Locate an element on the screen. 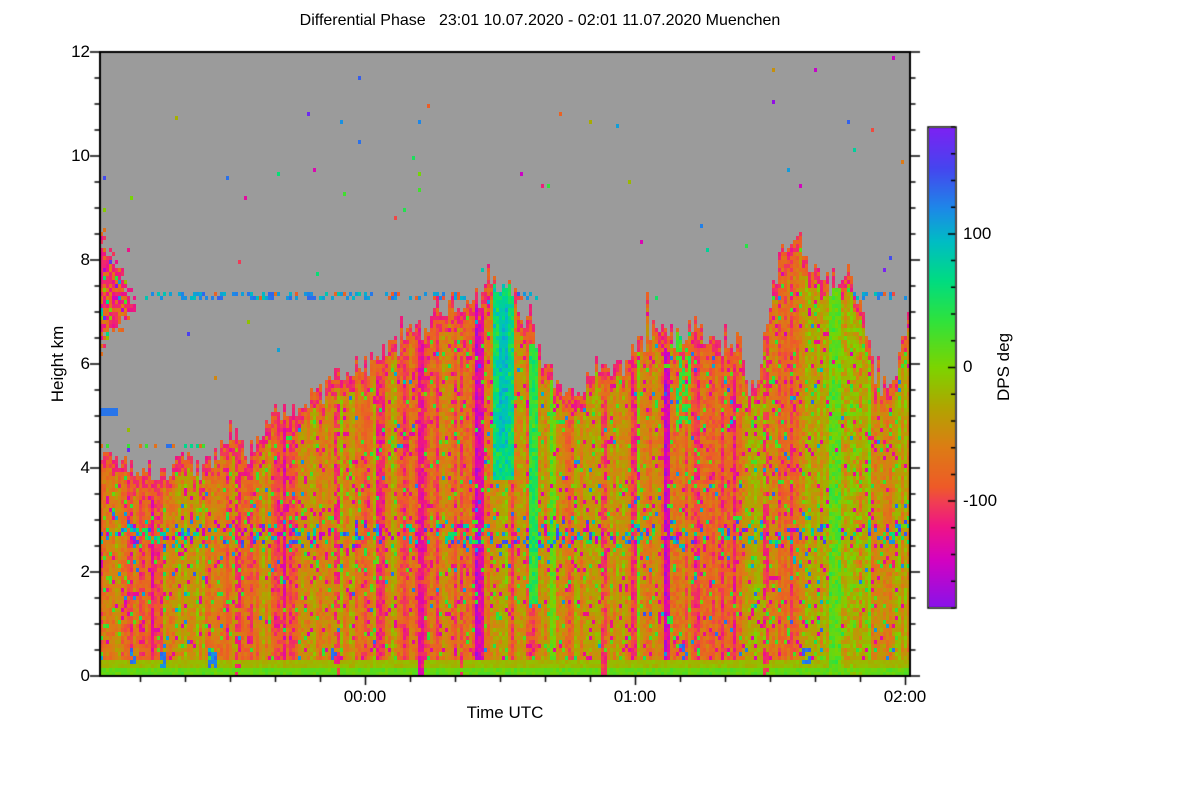 The height and width of the screenshot is (800, 1200). y-tick-6: 6 is located at coordinates (85, 363).